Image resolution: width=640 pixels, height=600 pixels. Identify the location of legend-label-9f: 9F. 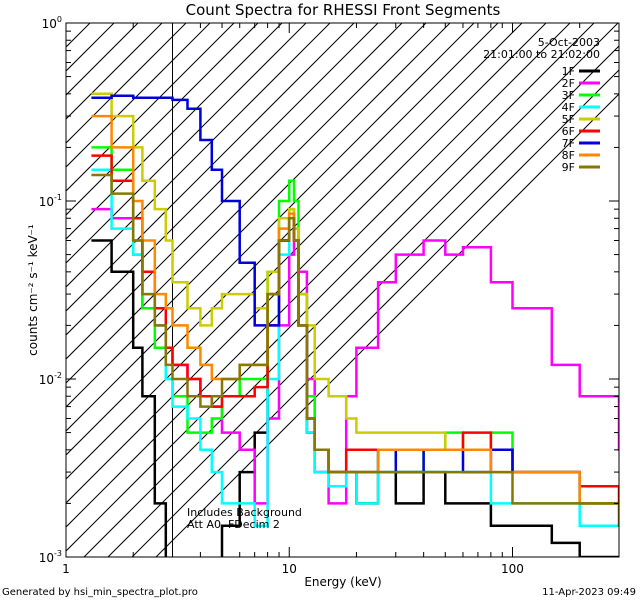
(568, 167).